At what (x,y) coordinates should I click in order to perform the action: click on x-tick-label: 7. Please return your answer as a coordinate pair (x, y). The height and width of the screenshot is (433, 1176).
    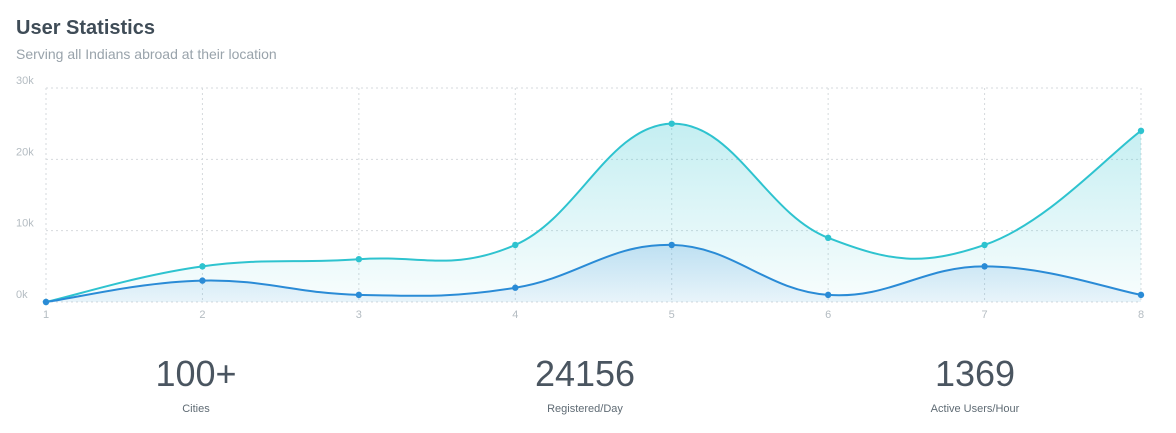
    Looking at the image, I should click on (985, 315).